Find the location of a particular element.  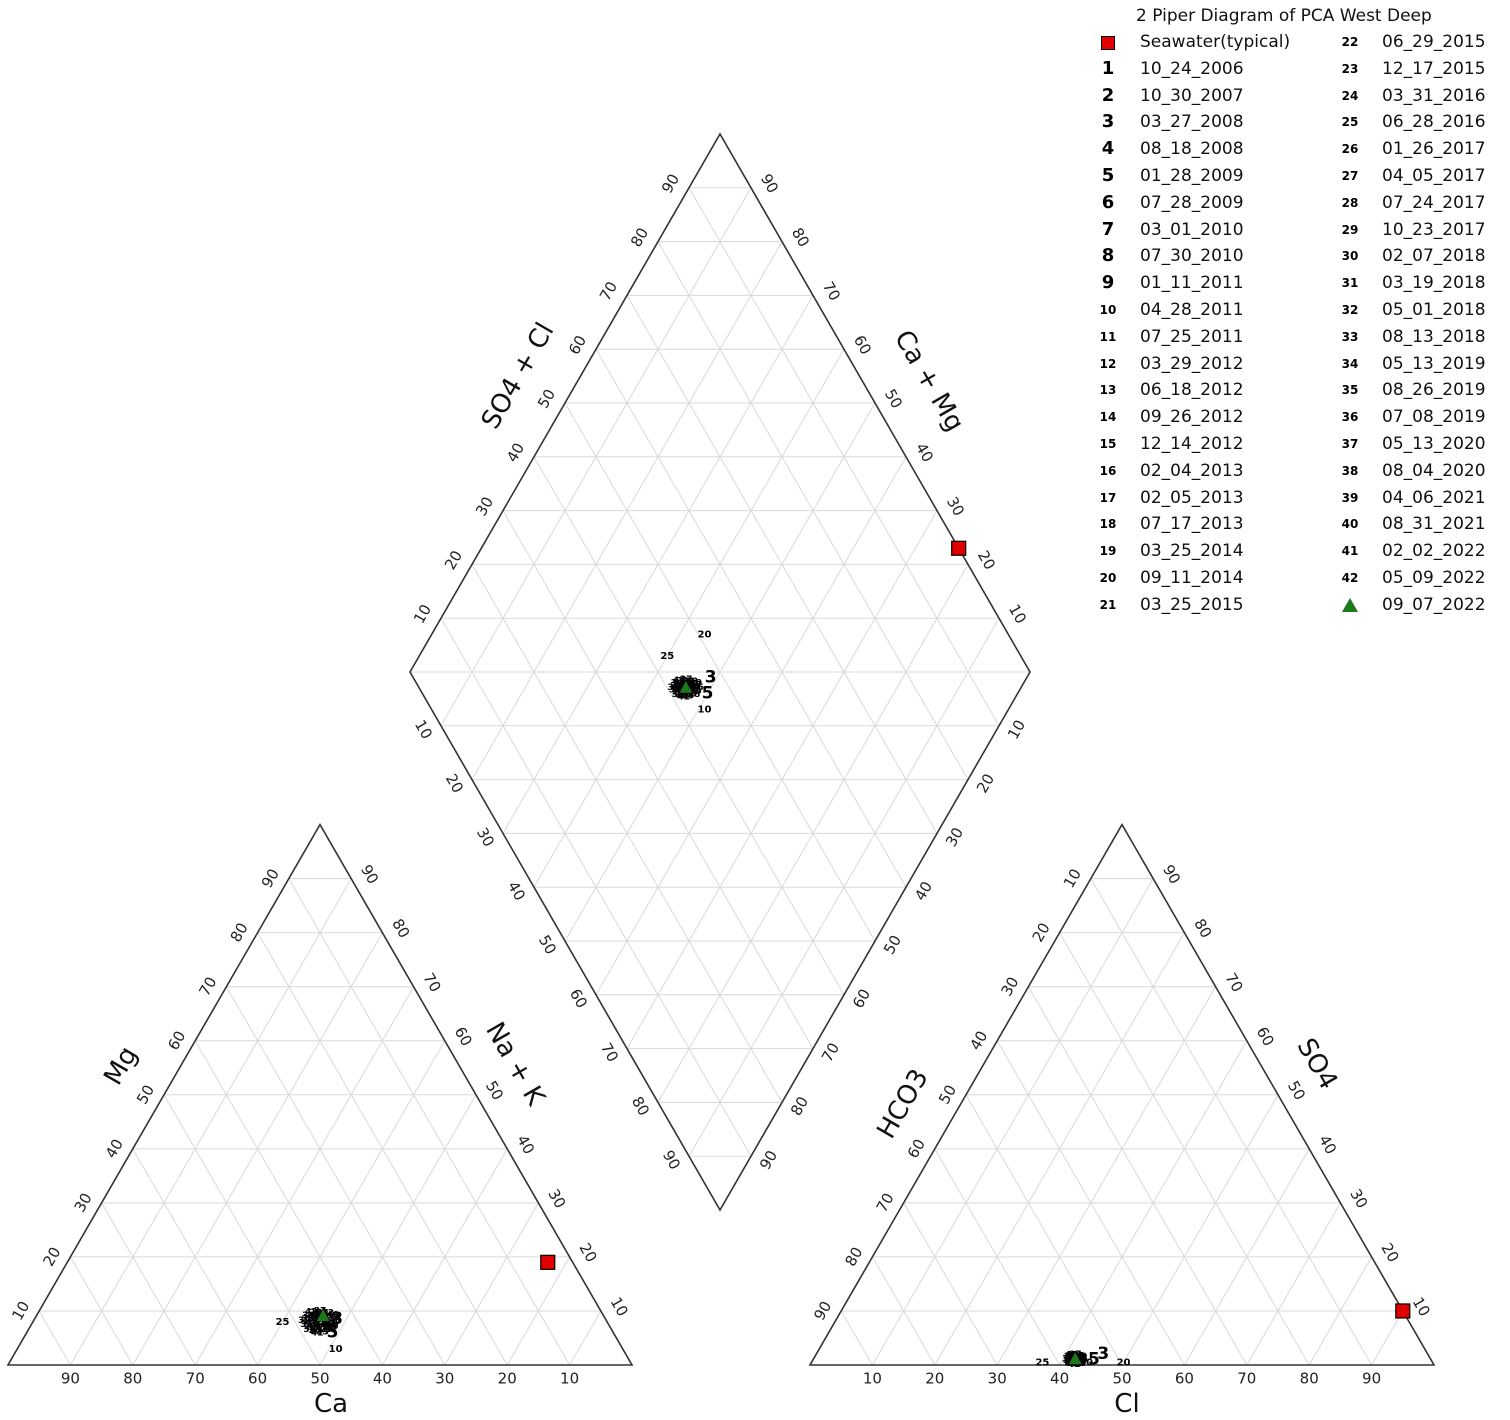

legend-entry-label: 01_28_2009 is located at coordinates (1192, 176).